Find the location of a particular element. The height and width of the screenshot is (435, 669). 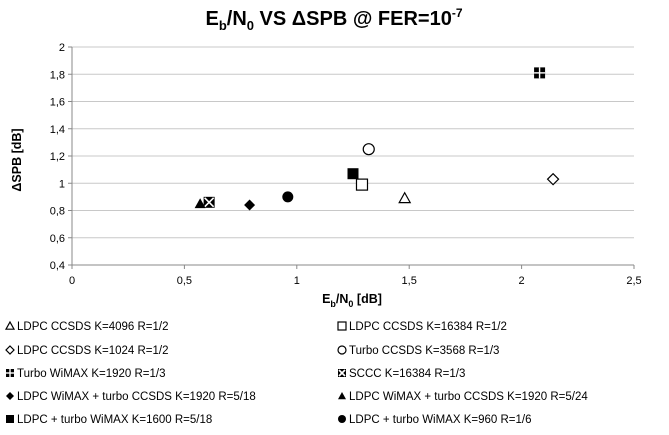

x-tick-labels: 0 0,5 1 1,5 2 2,5 is located at coordinates (355, 281).